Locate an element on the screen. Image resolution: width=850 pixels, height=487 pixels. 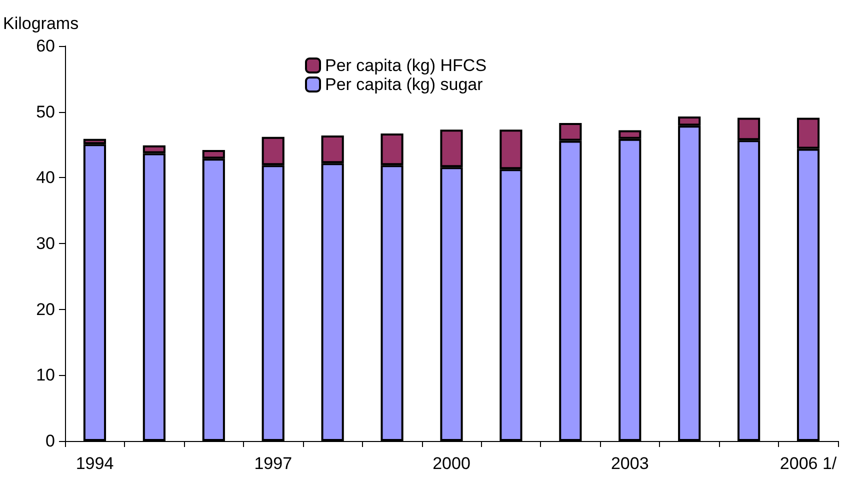
y-tick-label: 30 is located at coordinates (45, 243).